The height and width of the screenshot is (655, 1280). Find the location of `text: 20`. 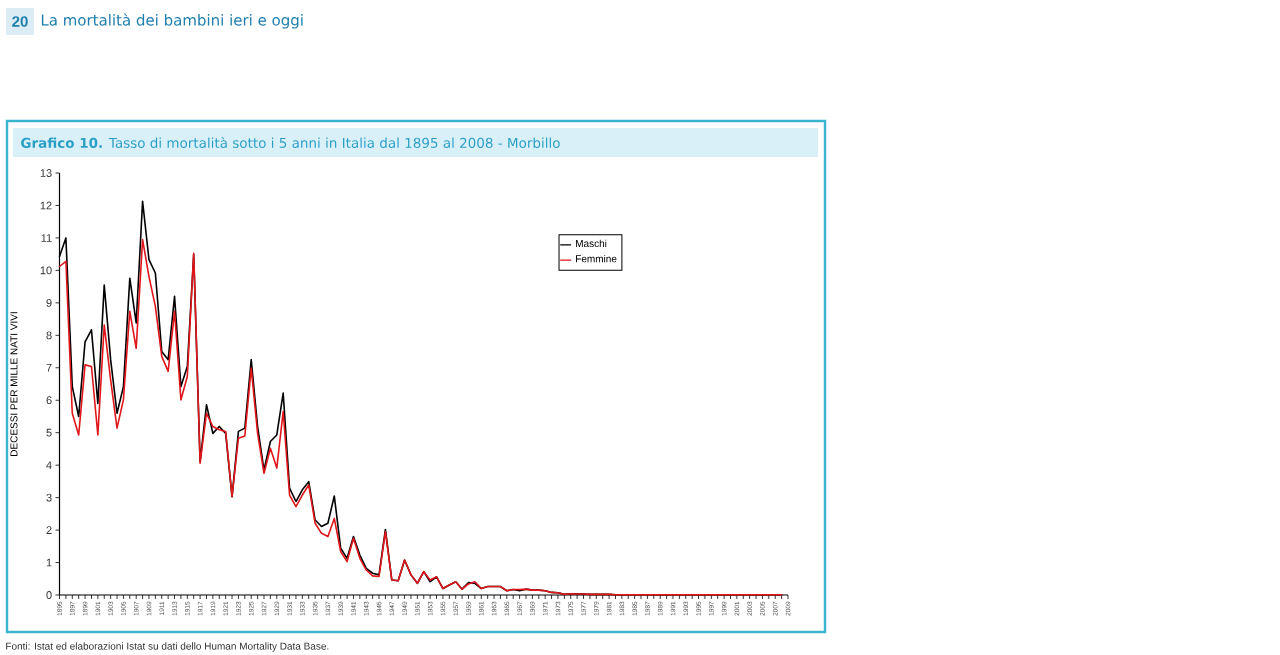

text: 20 is located at coordinates (20, 21).